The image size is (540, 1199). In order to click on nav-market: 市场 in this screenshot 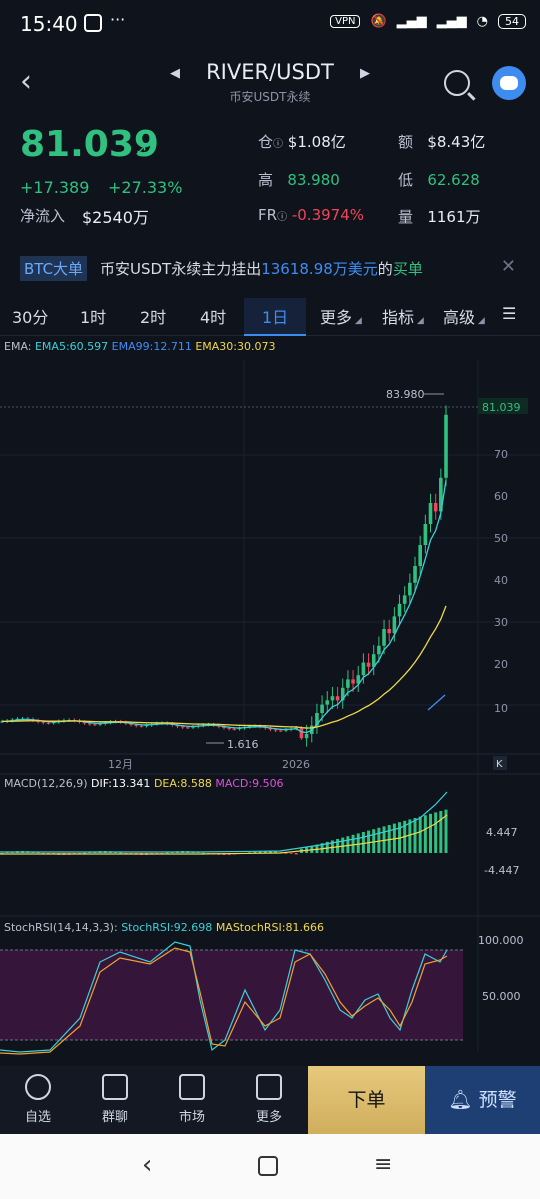, I will do `click(192, 1098)`.